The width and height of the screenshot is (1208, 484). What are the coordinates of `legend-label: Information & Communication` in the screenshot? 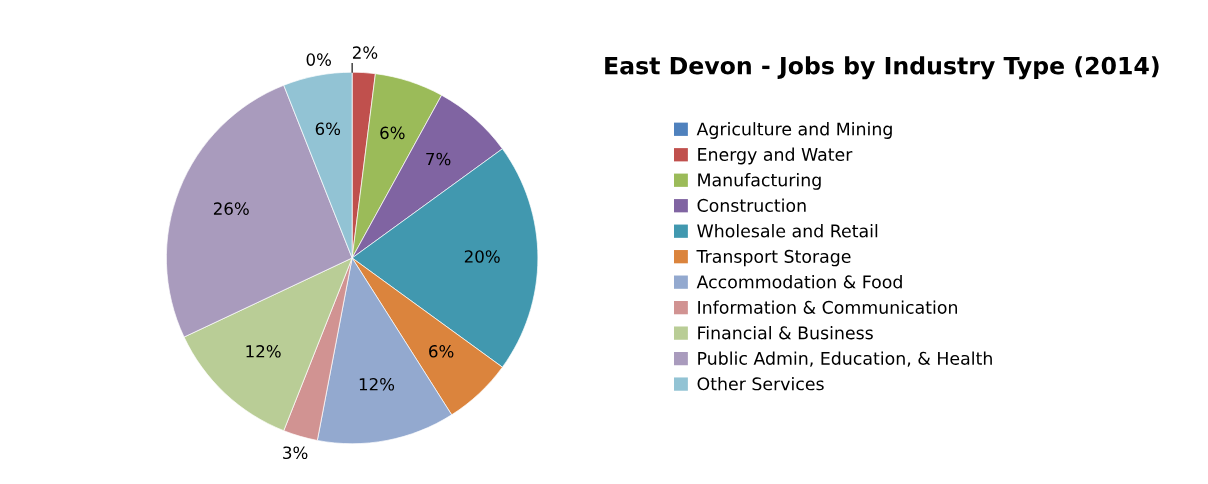 It's located at (827, 307).